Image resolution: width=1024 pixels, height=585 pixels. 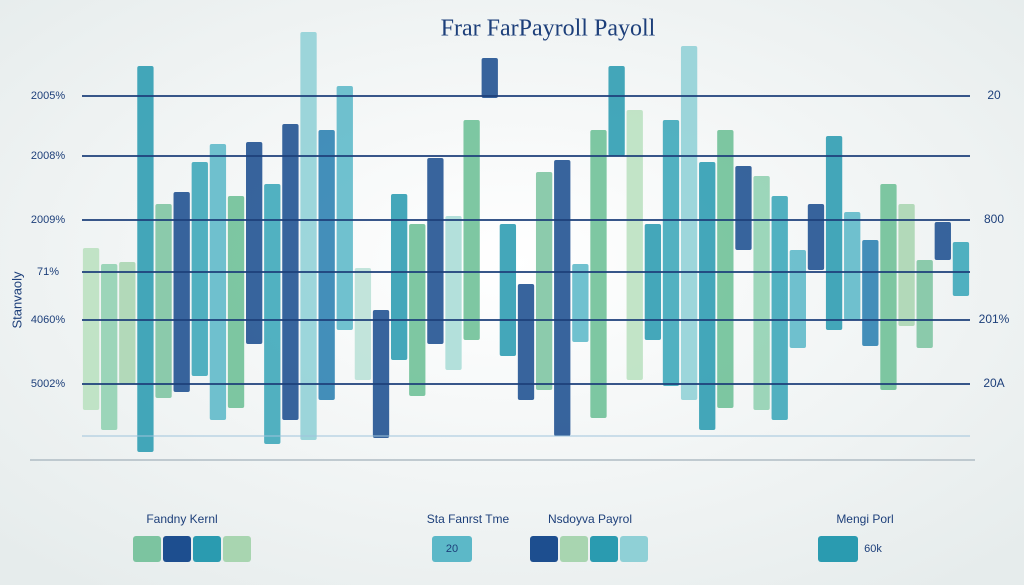 I want to click on legend-note: 20, so click(x=452, y=549).